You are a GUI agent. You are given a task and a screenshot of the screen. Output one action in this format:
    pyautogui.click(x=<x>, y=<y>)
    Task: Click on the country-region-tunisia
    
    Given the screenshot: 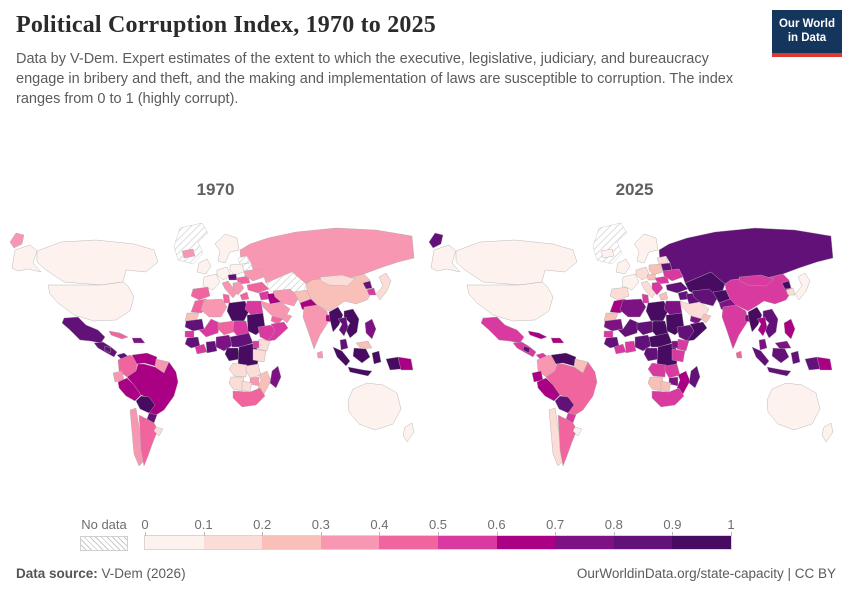 What is the action you would take?
    pyautogui.click(x=226, y=298)
    